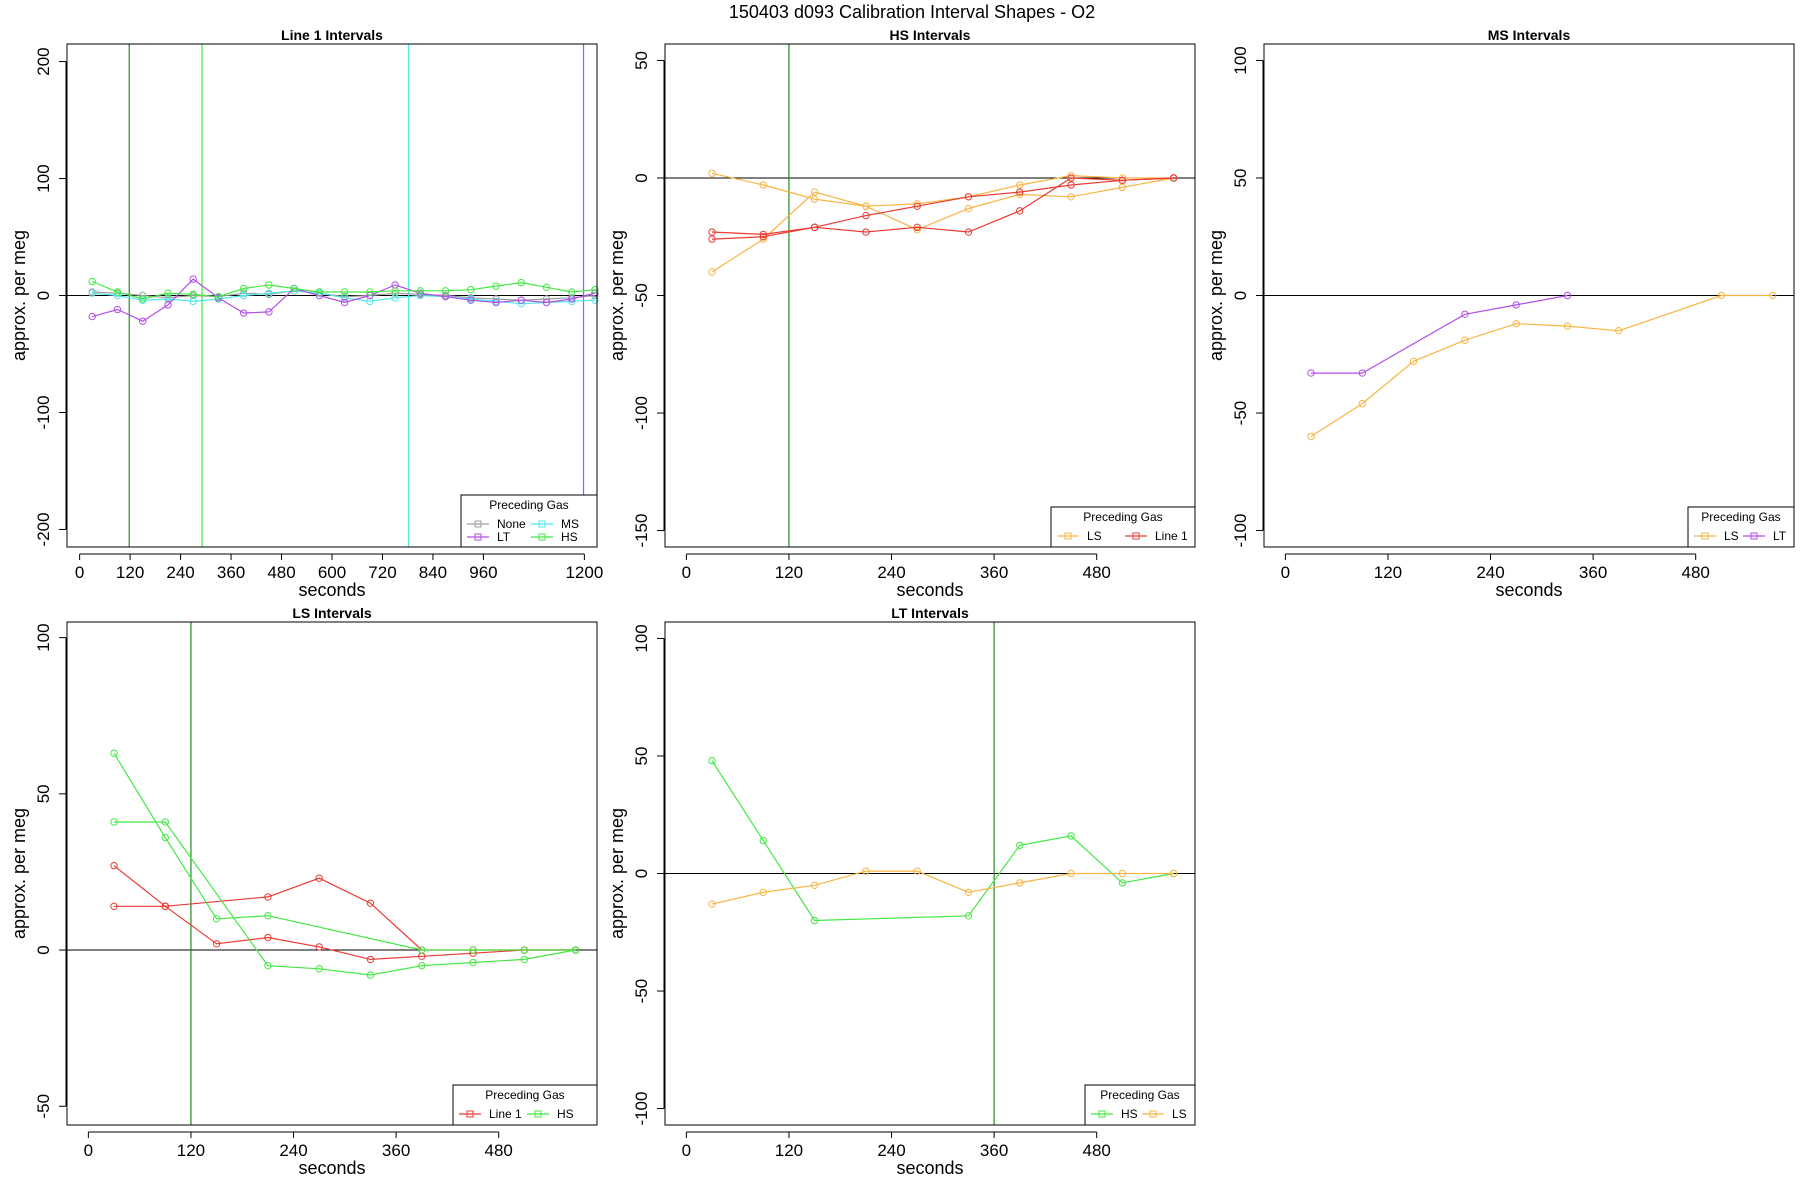 Image resolution: width=1800 pixels, height=1200 pixels. I want to click on series-line-ms, so click(343, 297).